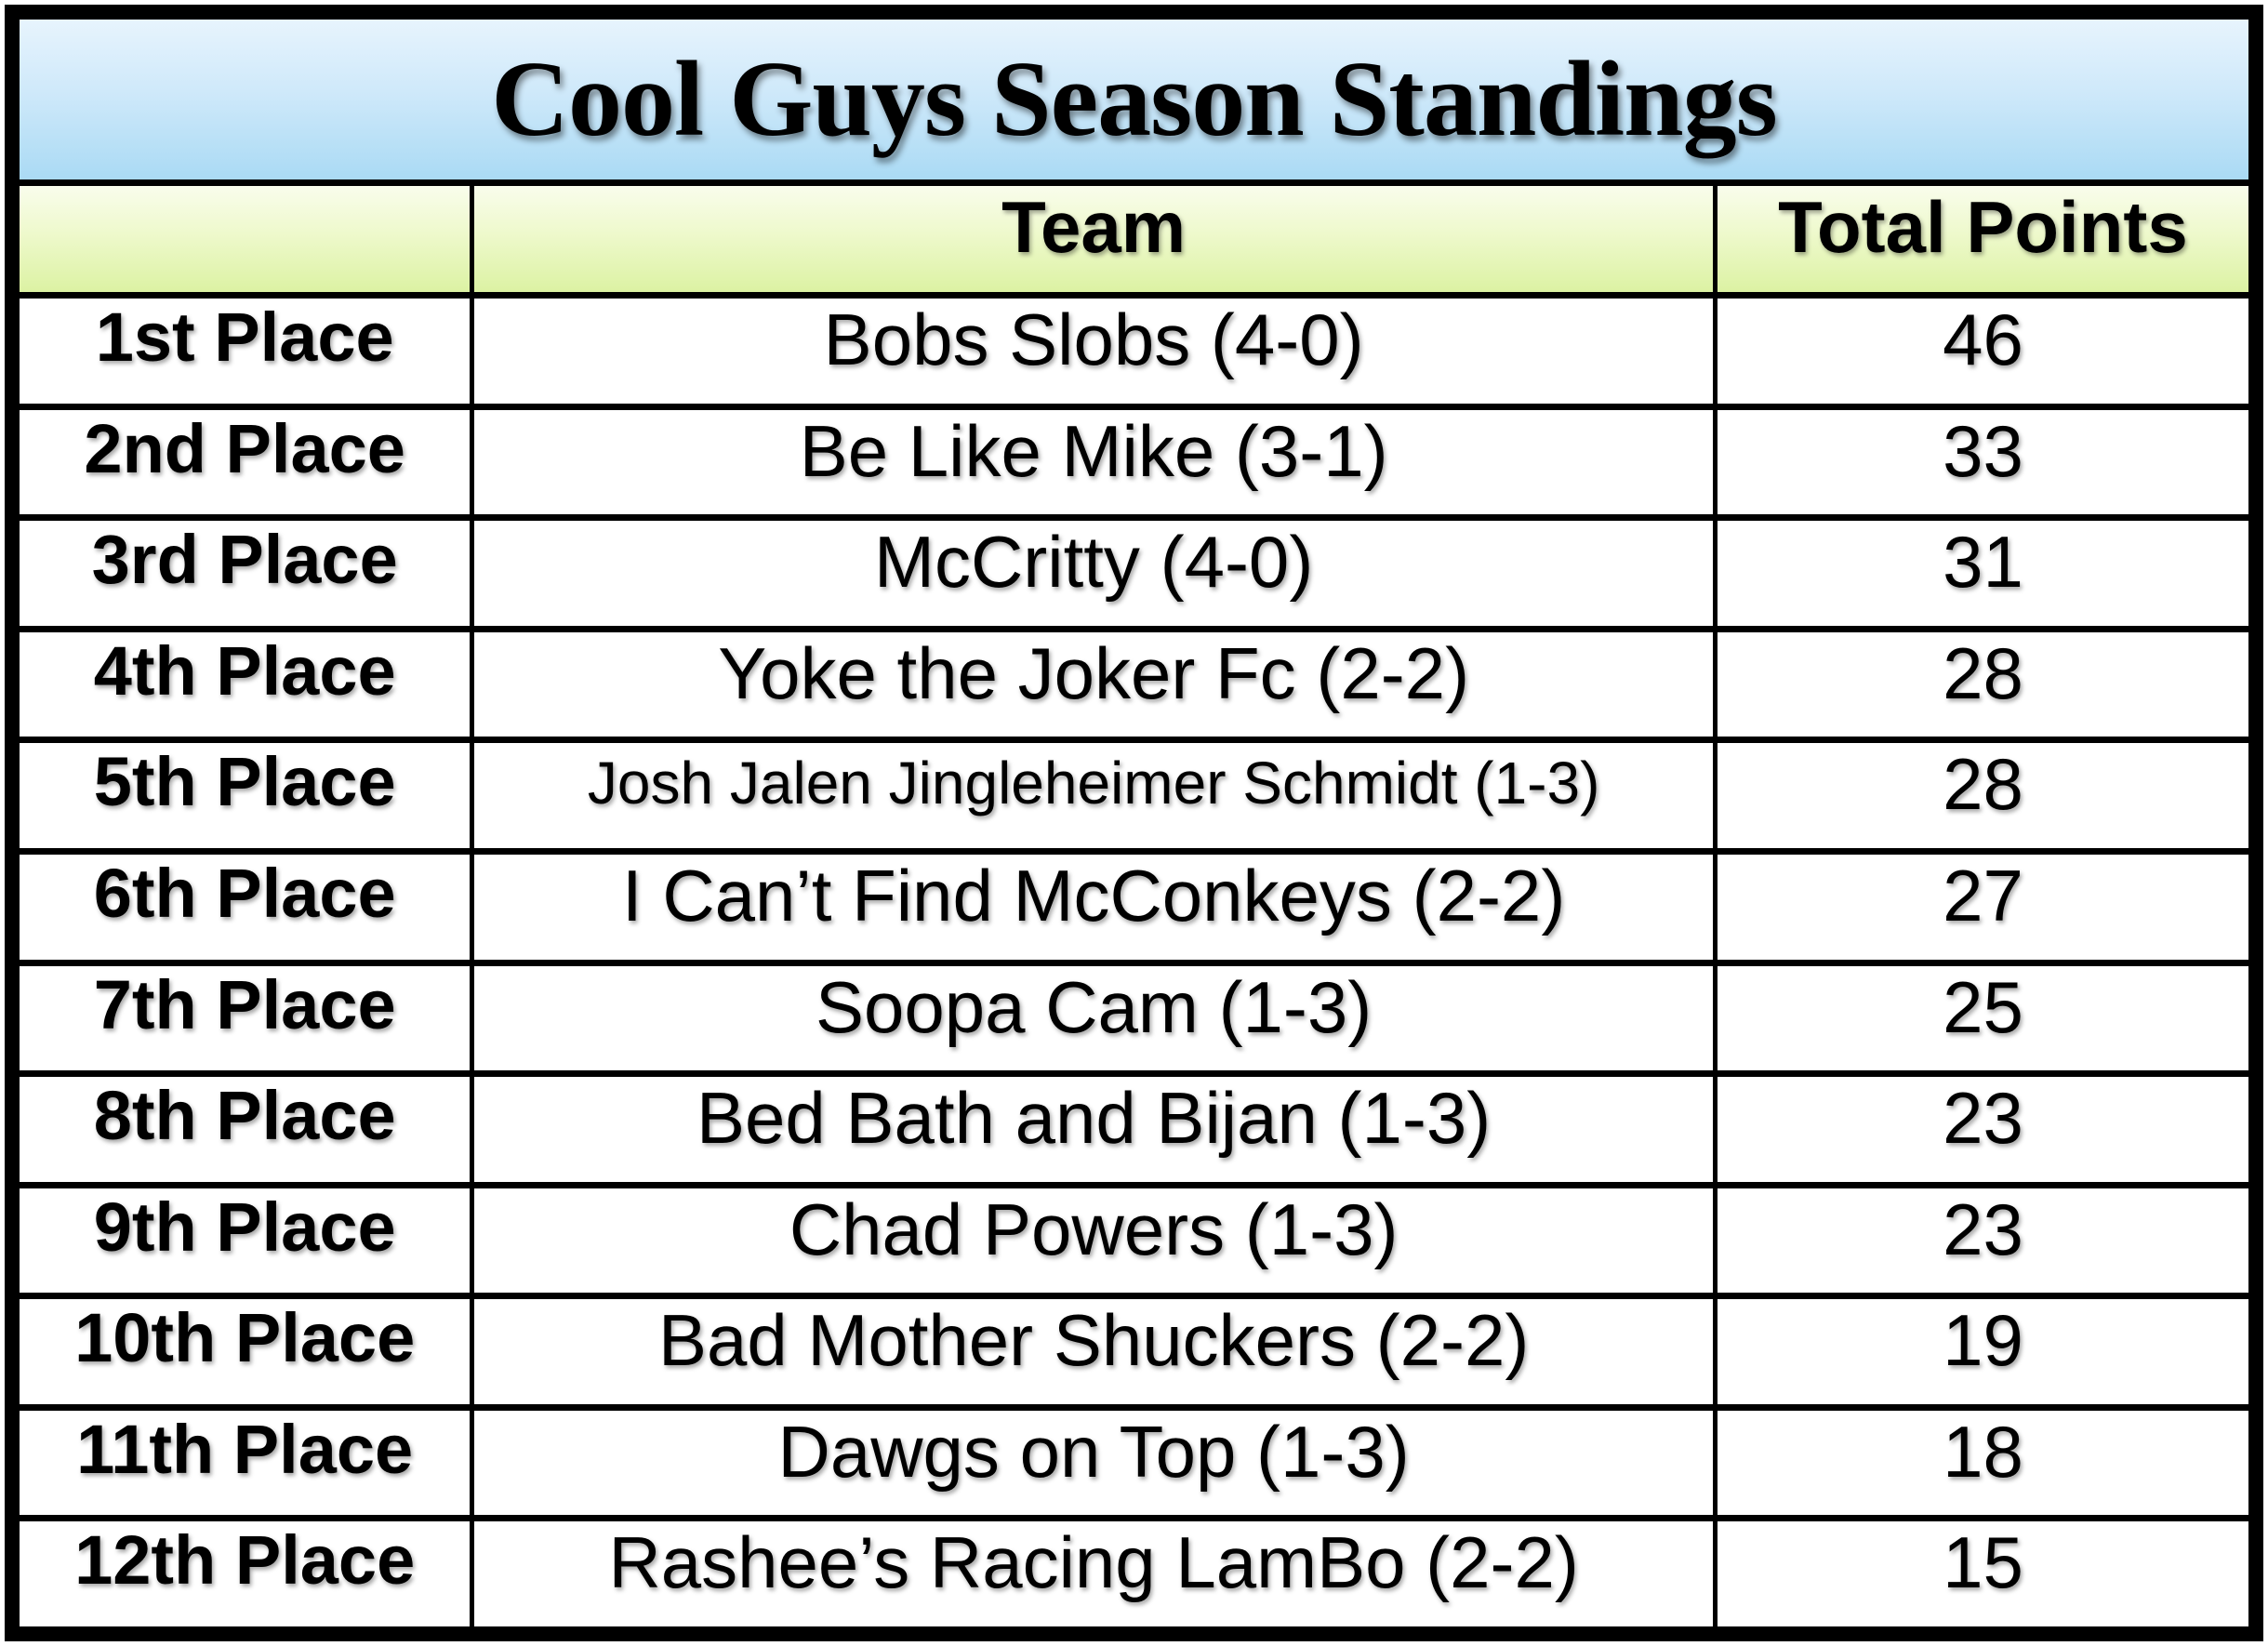 The image size is (2268, 1646). Describe the element at coordinates (1093, 907) in the screenshot. I see `team-cell: I Can’t Find McConkeys (2-2)` at that location.